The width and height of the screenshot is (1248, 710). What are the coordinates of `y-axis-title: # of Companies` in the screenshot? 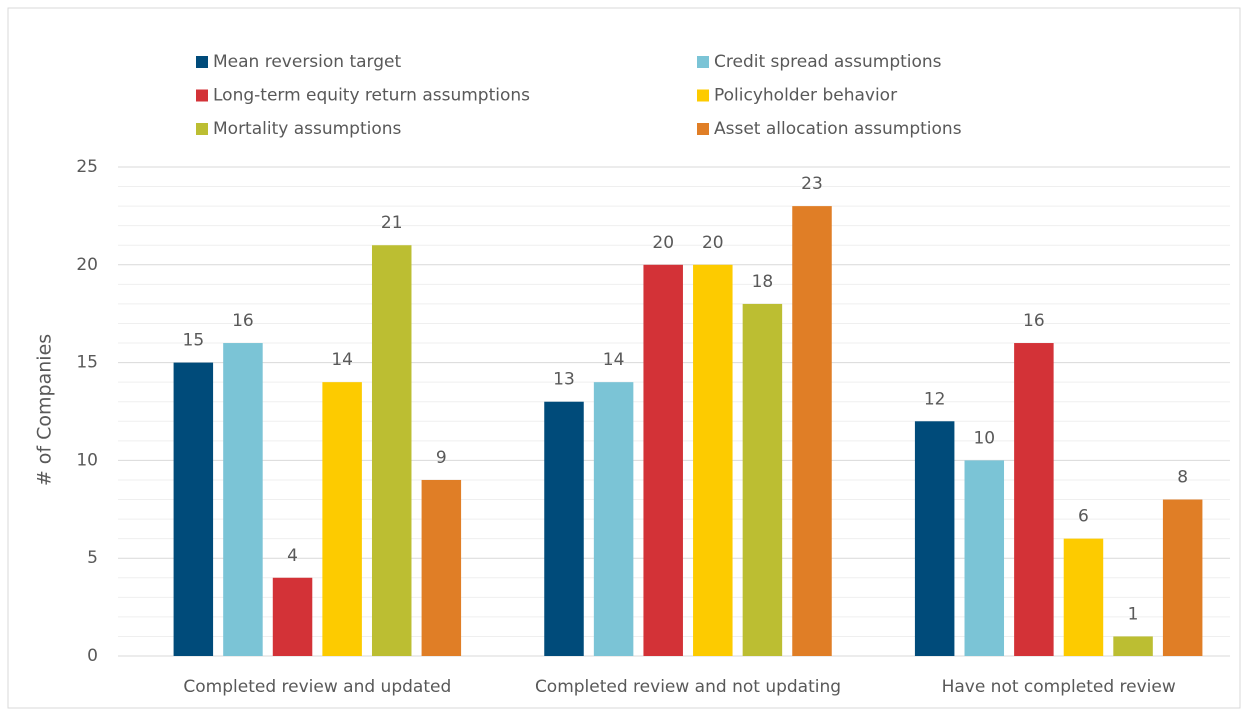 It's located at (45, 410).